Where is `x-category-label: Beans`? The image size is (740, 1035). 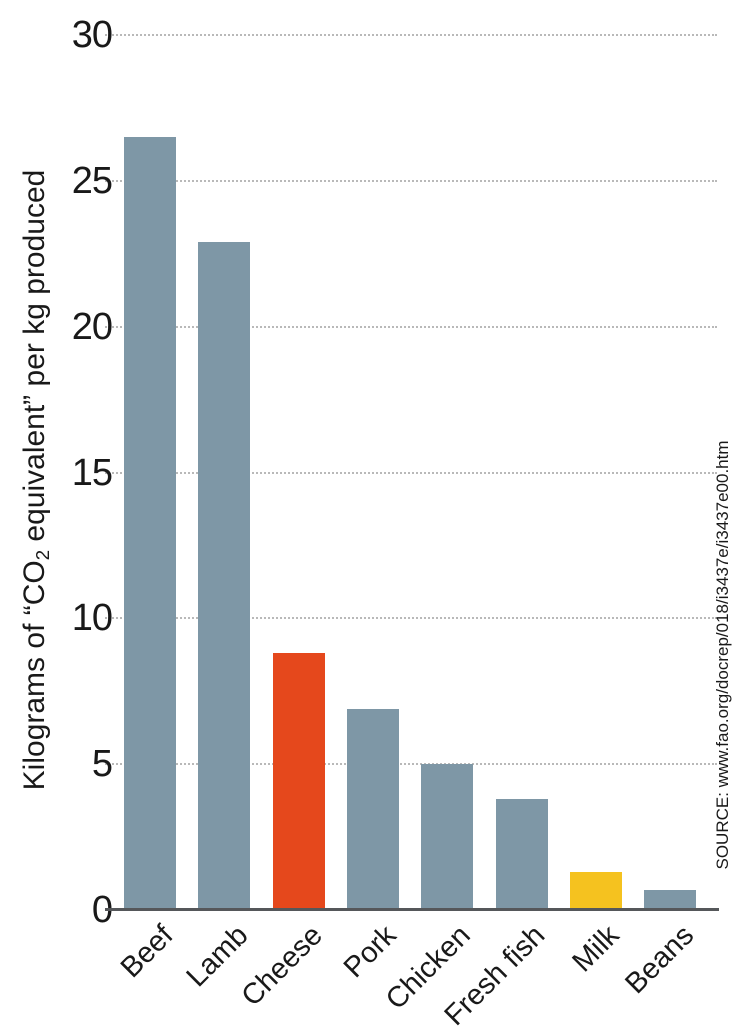
x-category-label: Beans is located at coordinates (660, 960).